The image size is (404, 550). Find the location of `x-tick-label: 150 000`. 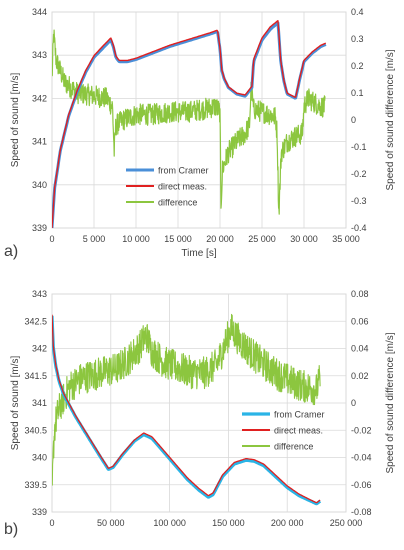

x-tick-label: 150 000 is located at coordinates (228, 523).